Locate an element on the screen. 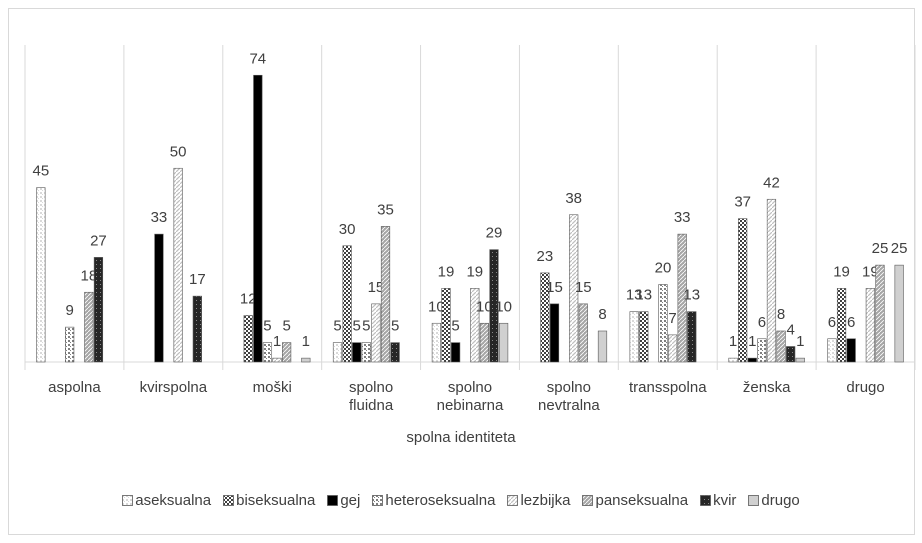 The width and height of the screenshot is (922, 543). value-label: 4 is located at coordinates (790, 330).